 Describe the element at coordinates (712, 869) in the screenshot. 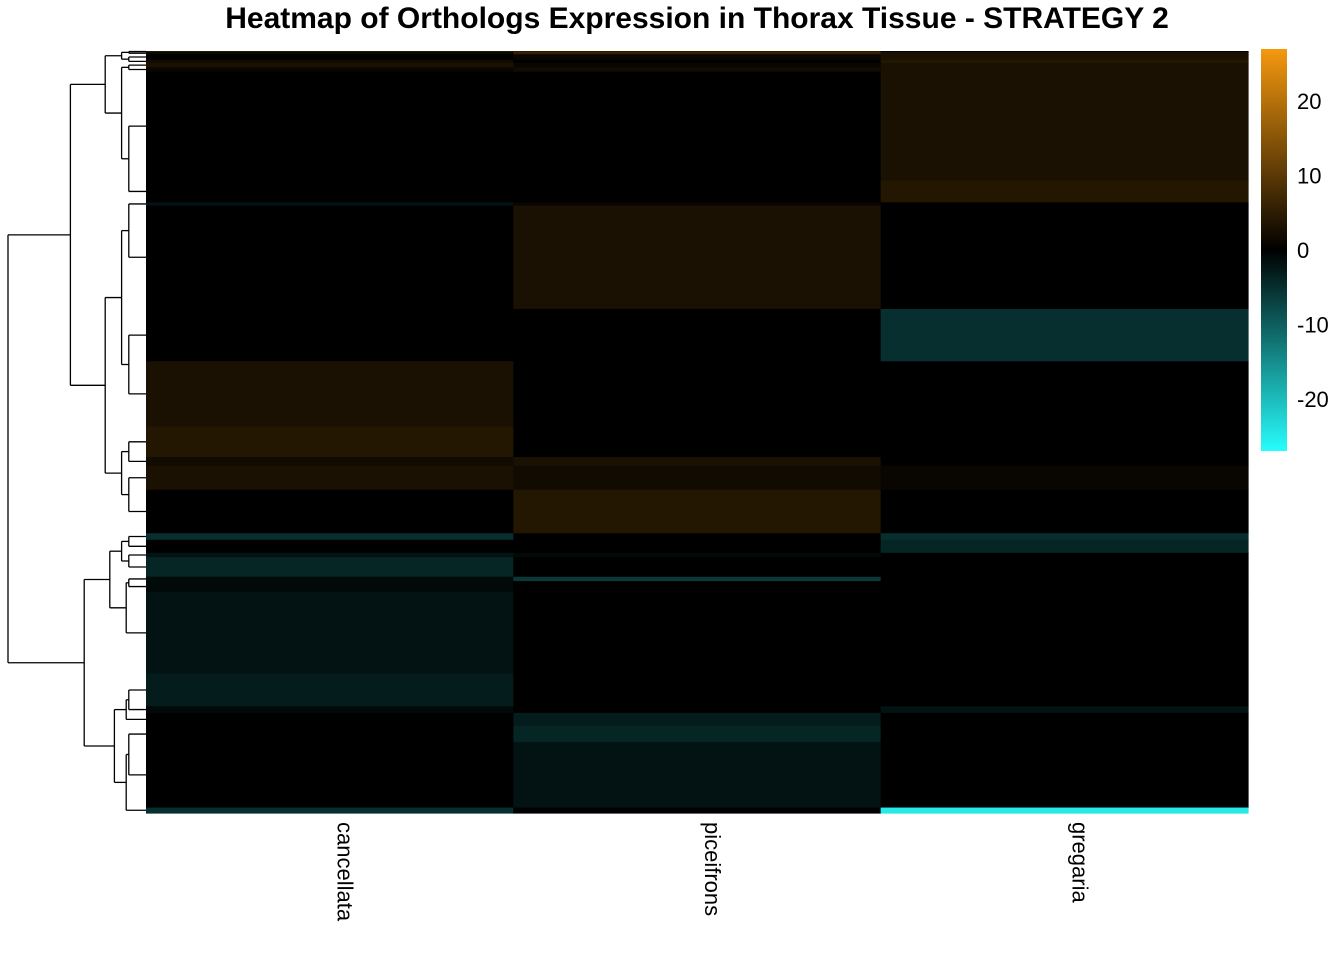

I see `column-label: piceifrons` at that location.